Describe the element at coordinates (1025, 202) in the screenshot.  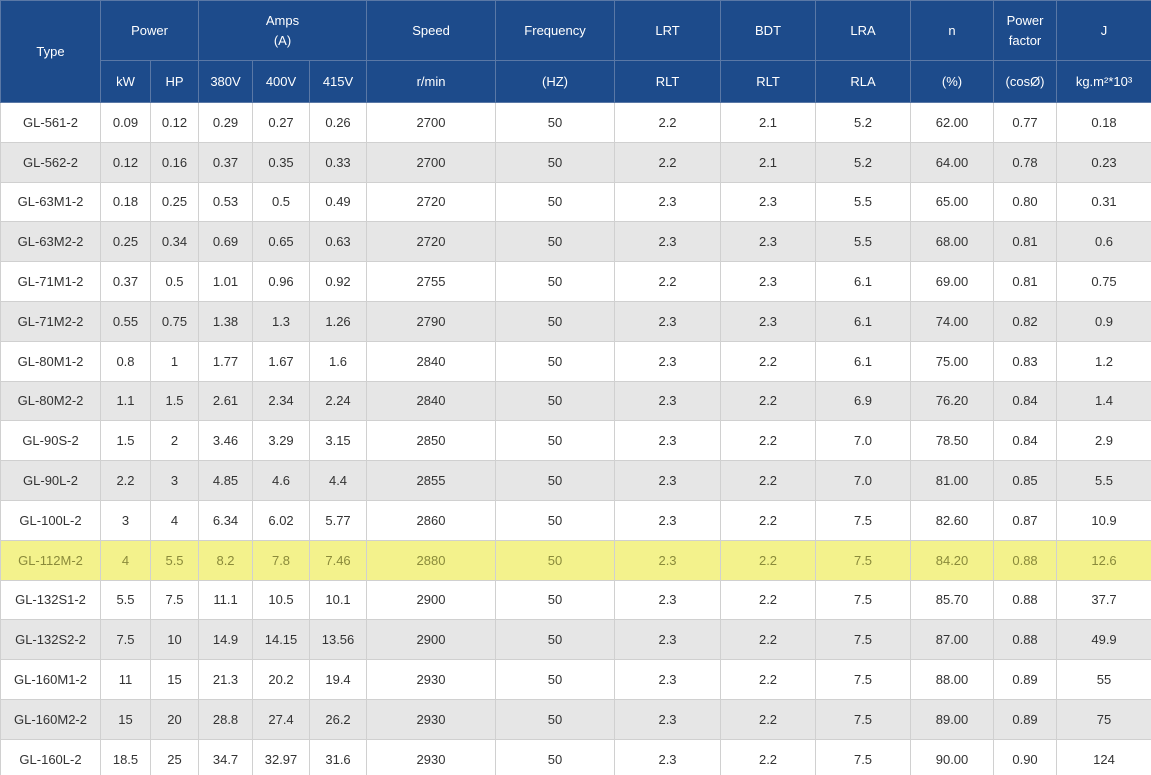
I see `value-cell: 0.80` at that location.